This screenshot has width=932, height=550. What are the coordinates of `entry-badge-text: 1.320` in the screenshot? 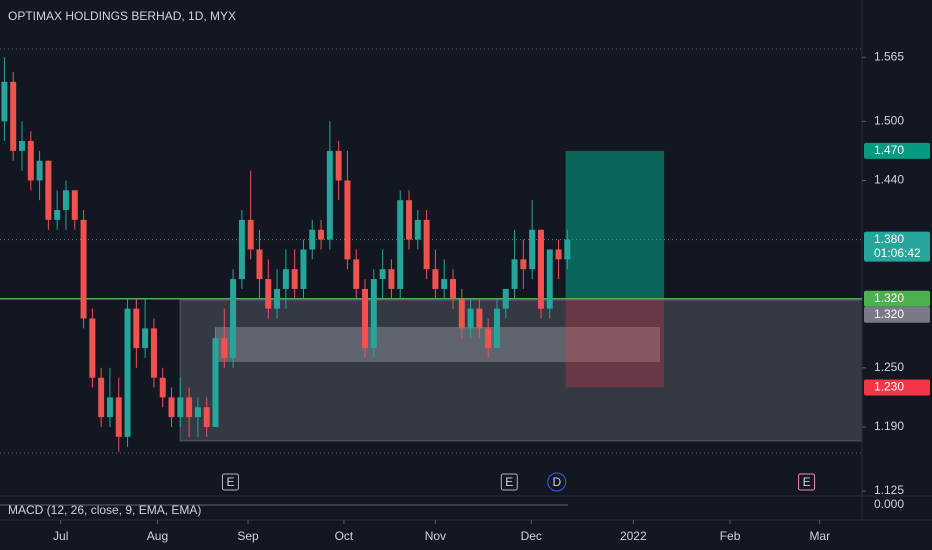 It's located at (889, 314).